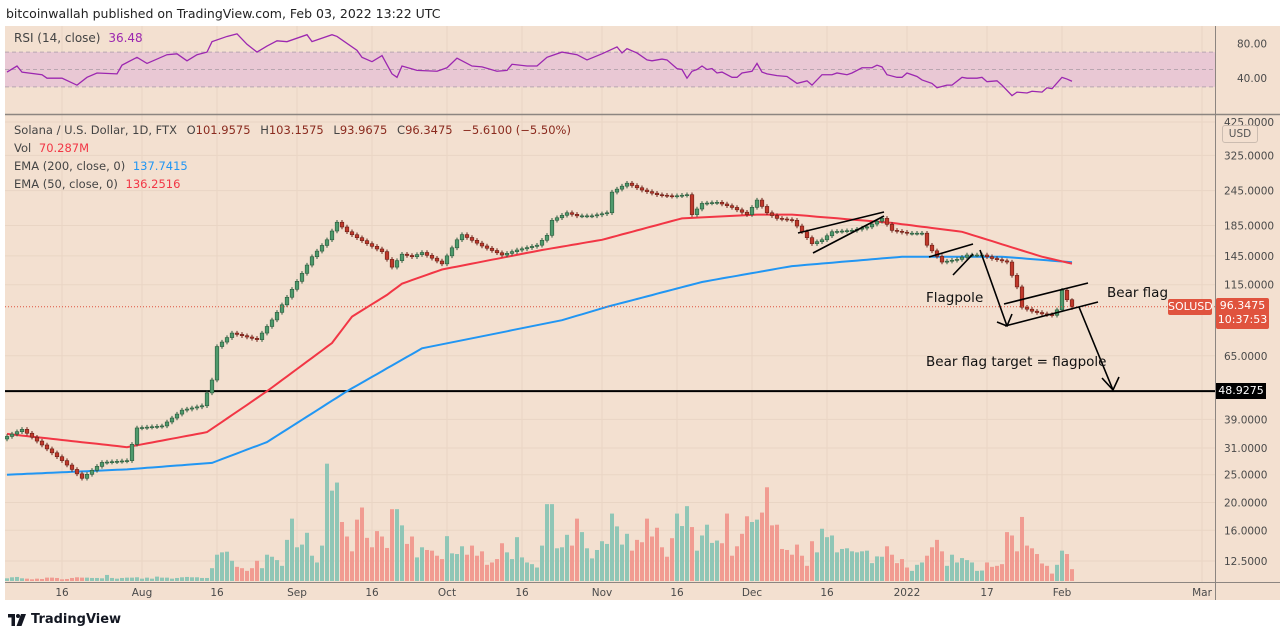  What do you see at coordinates (95, 130) in the screenshot?
I see `symbol-name: Solana / U.S. Dollar, 1D, FTX` at bounding box center [95, 130].